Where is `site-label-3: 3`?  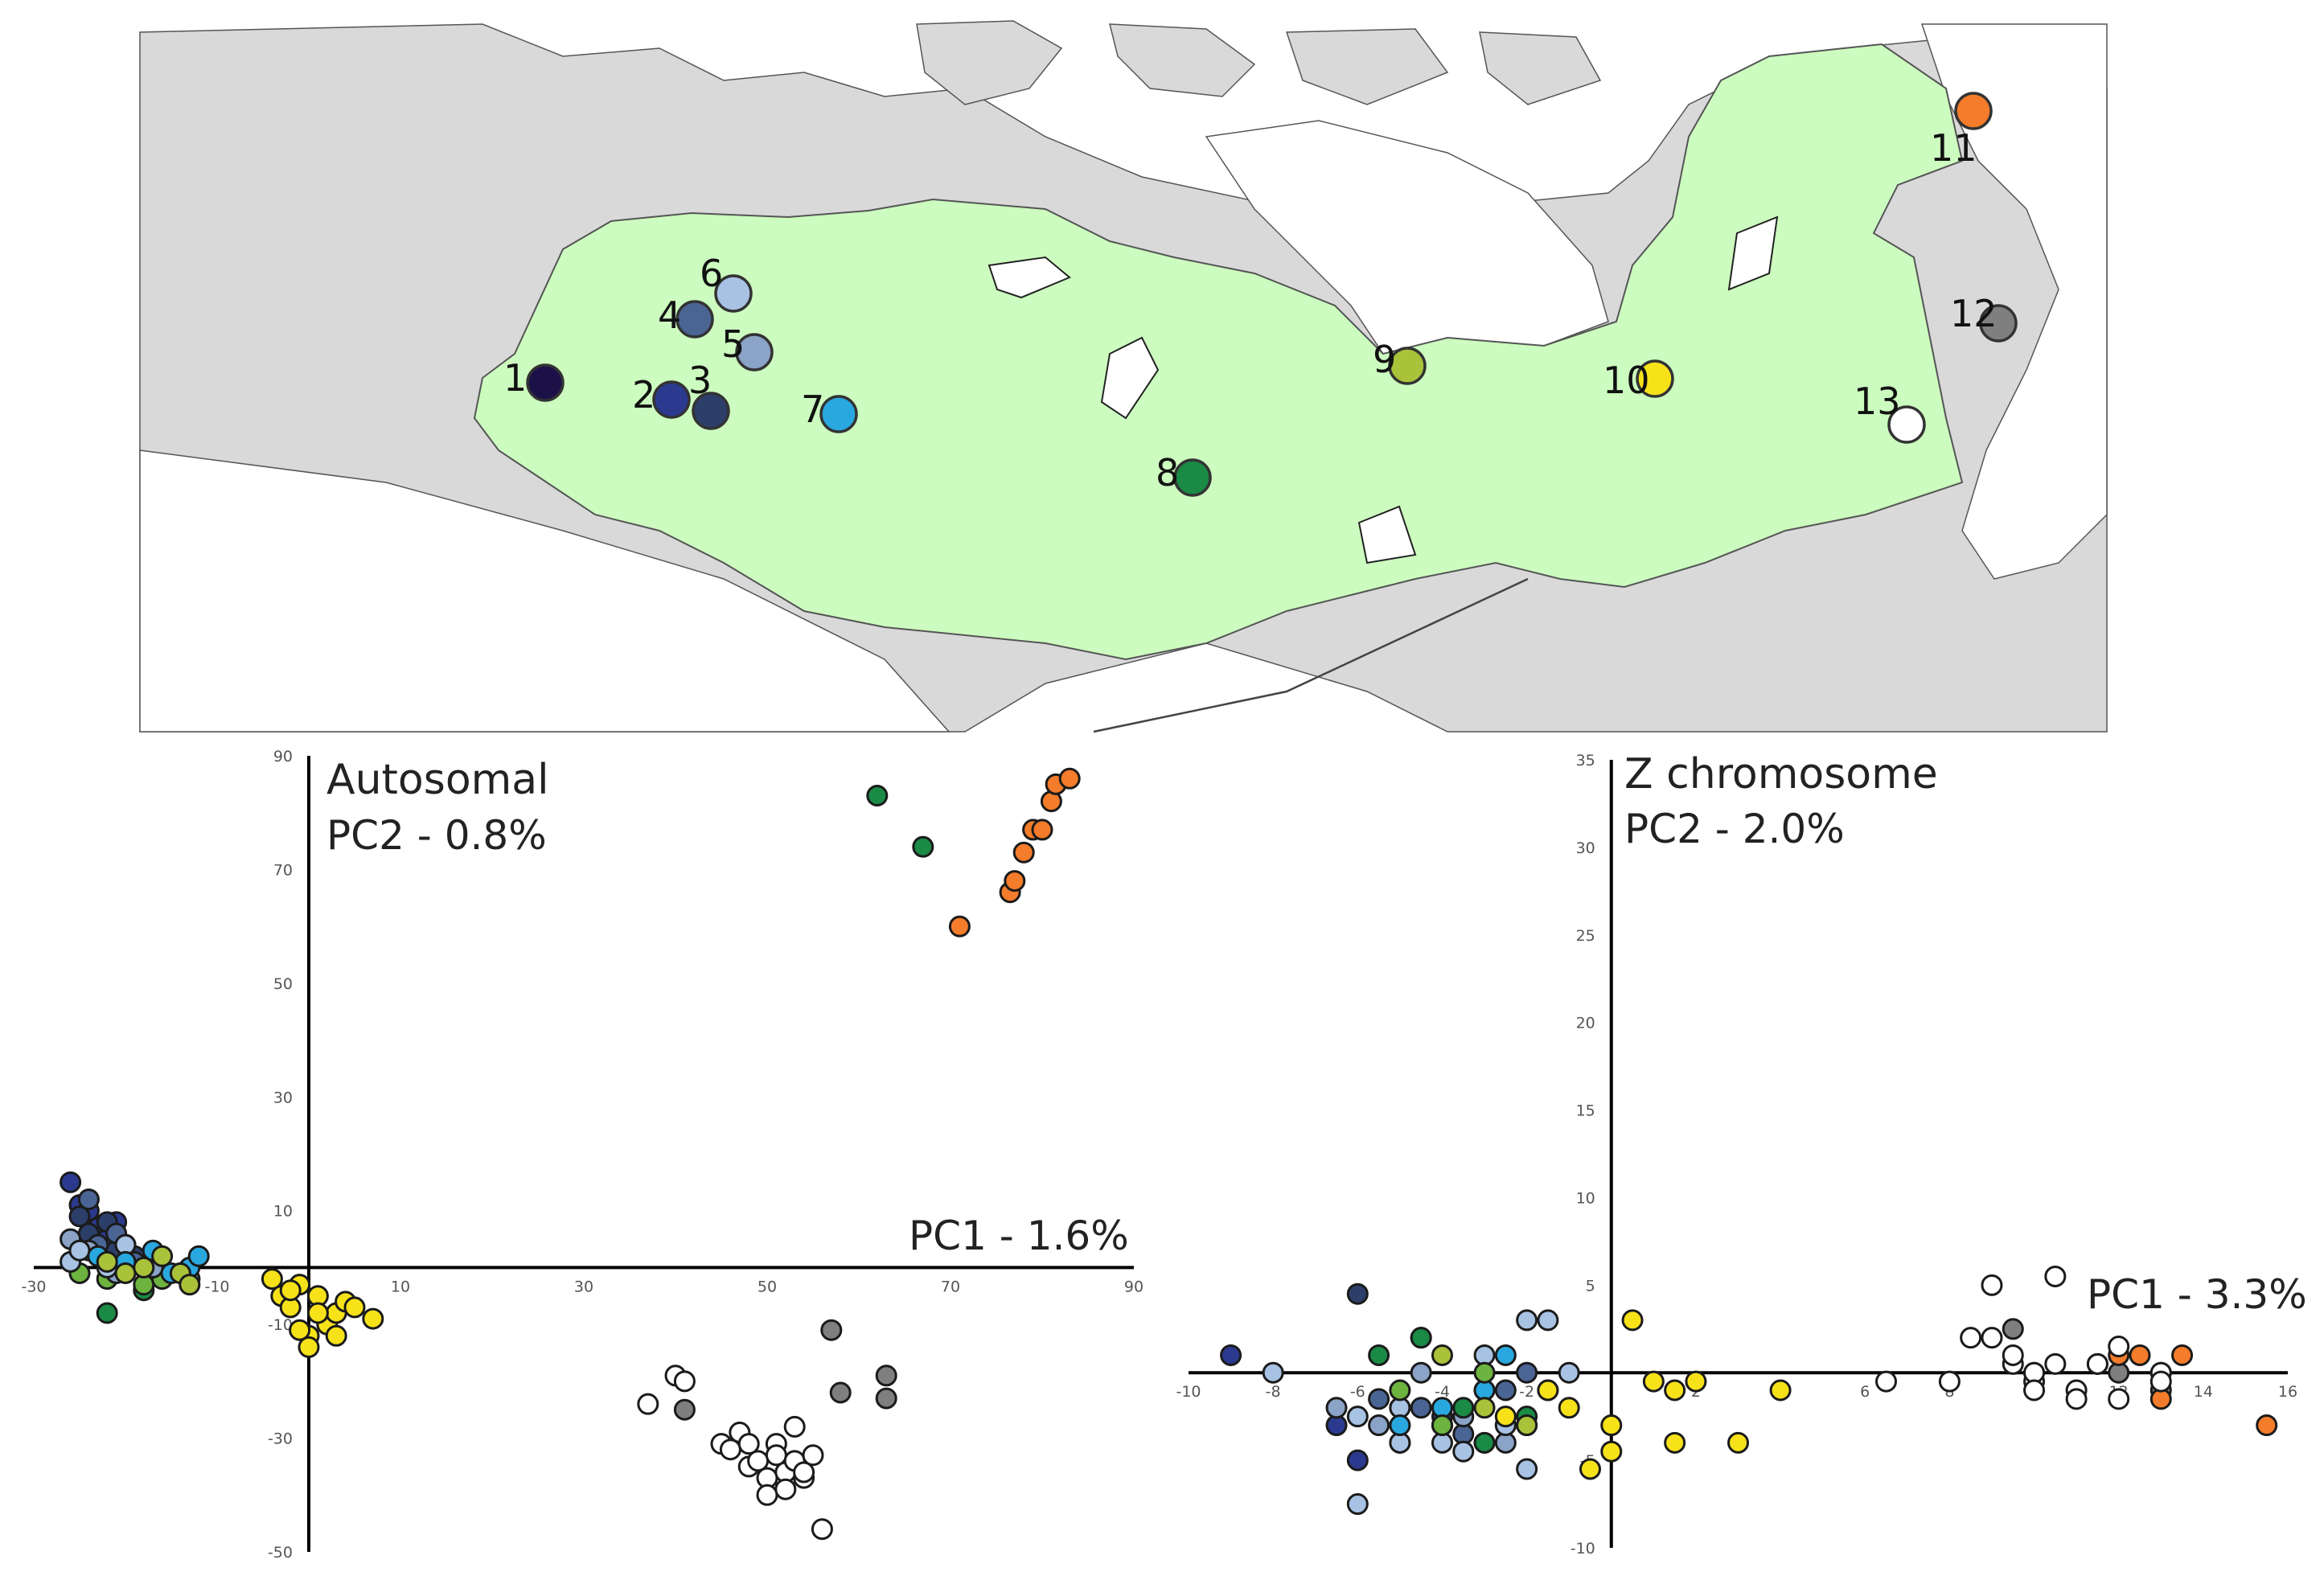 site-label-3: 3 is located at coordinates (700, 380).